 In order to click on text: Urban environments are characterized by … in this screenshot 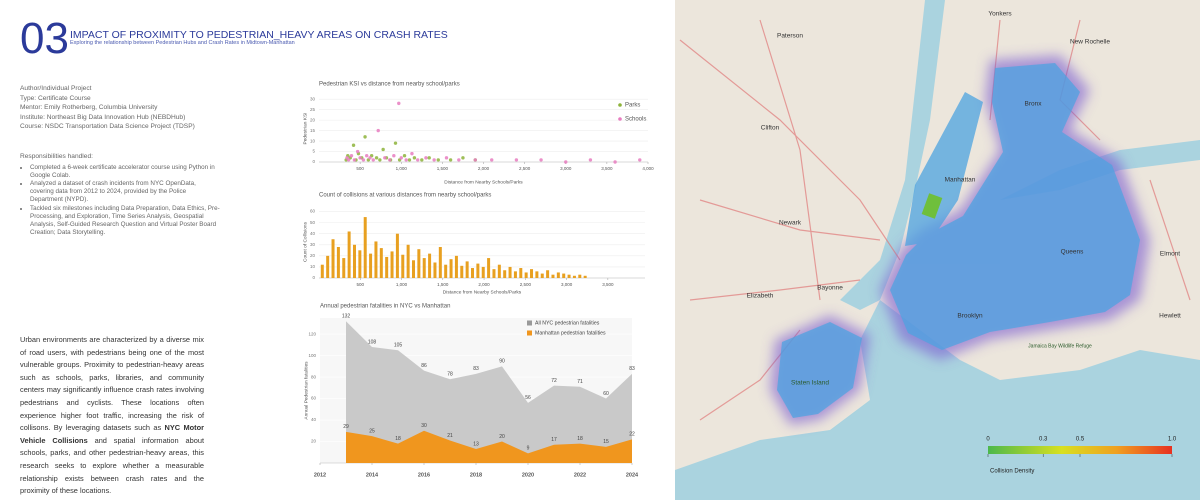, I will do `click(112, 384)`.